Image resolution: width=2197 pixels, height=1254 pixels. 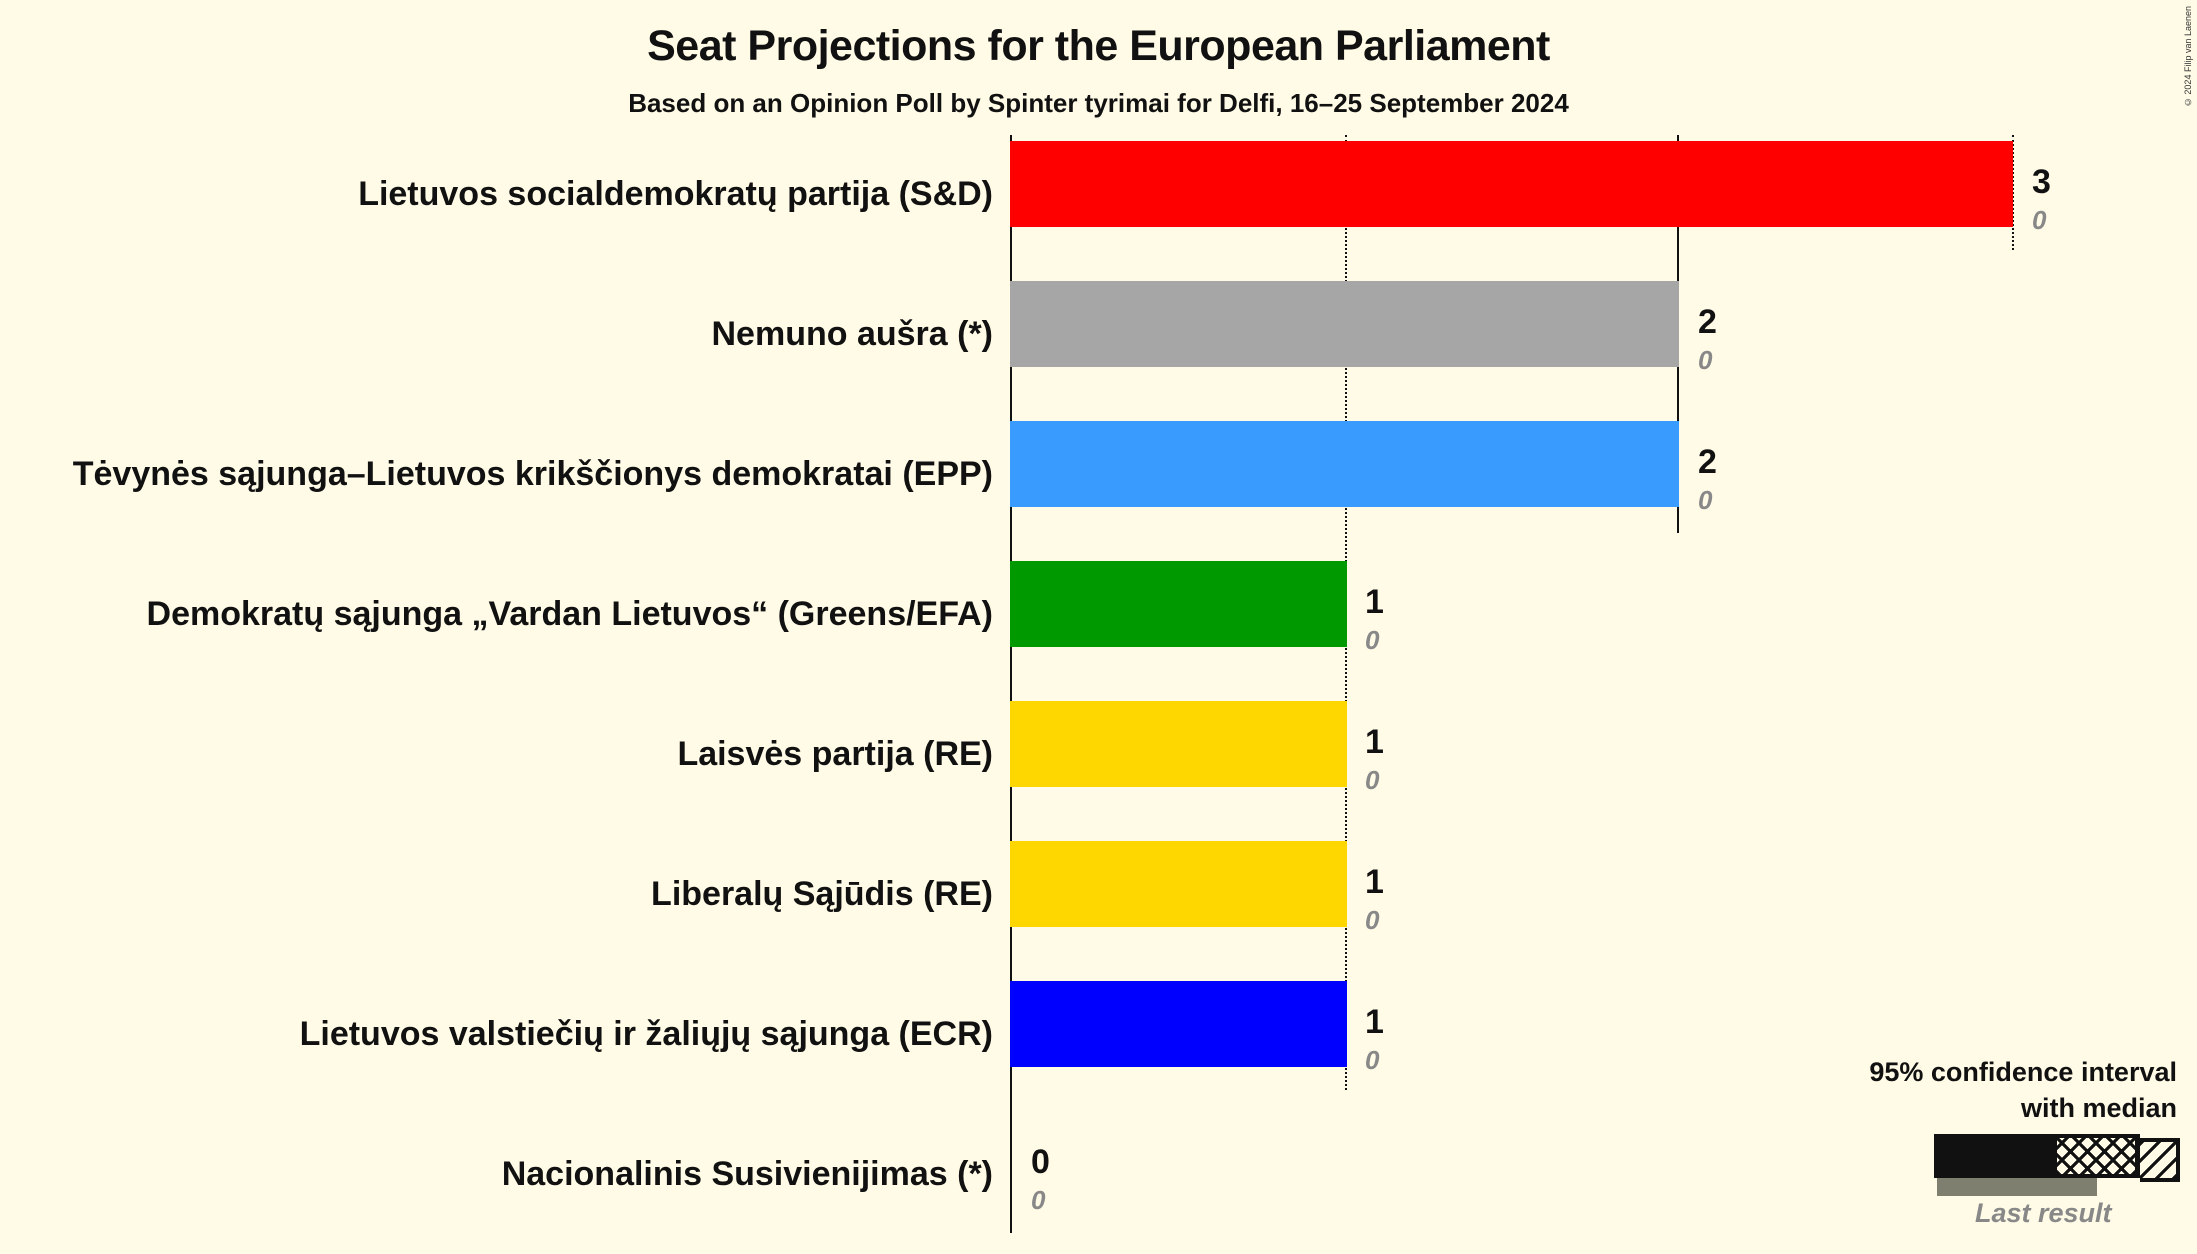 What do you see at coordinates (1011, 684) in the screenshot?
I see `y-axis-line` at bounding box center [1011, 684].